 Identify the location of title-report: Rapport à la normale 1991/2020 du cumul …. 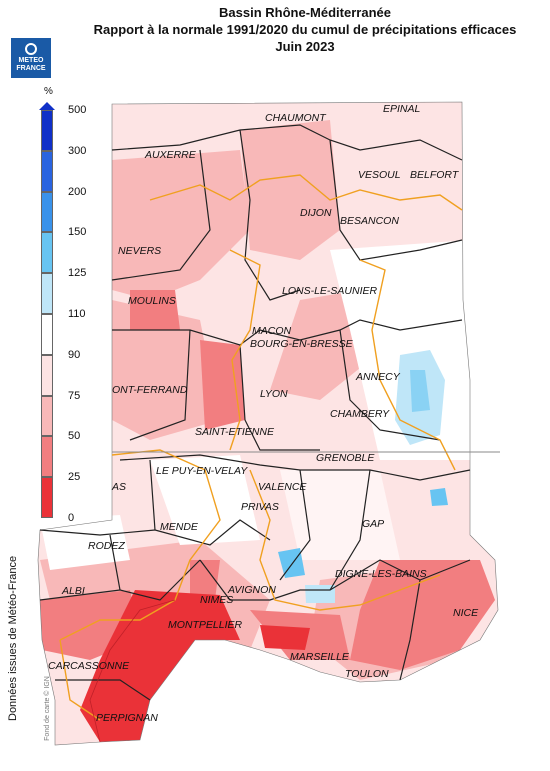
(305, 29).